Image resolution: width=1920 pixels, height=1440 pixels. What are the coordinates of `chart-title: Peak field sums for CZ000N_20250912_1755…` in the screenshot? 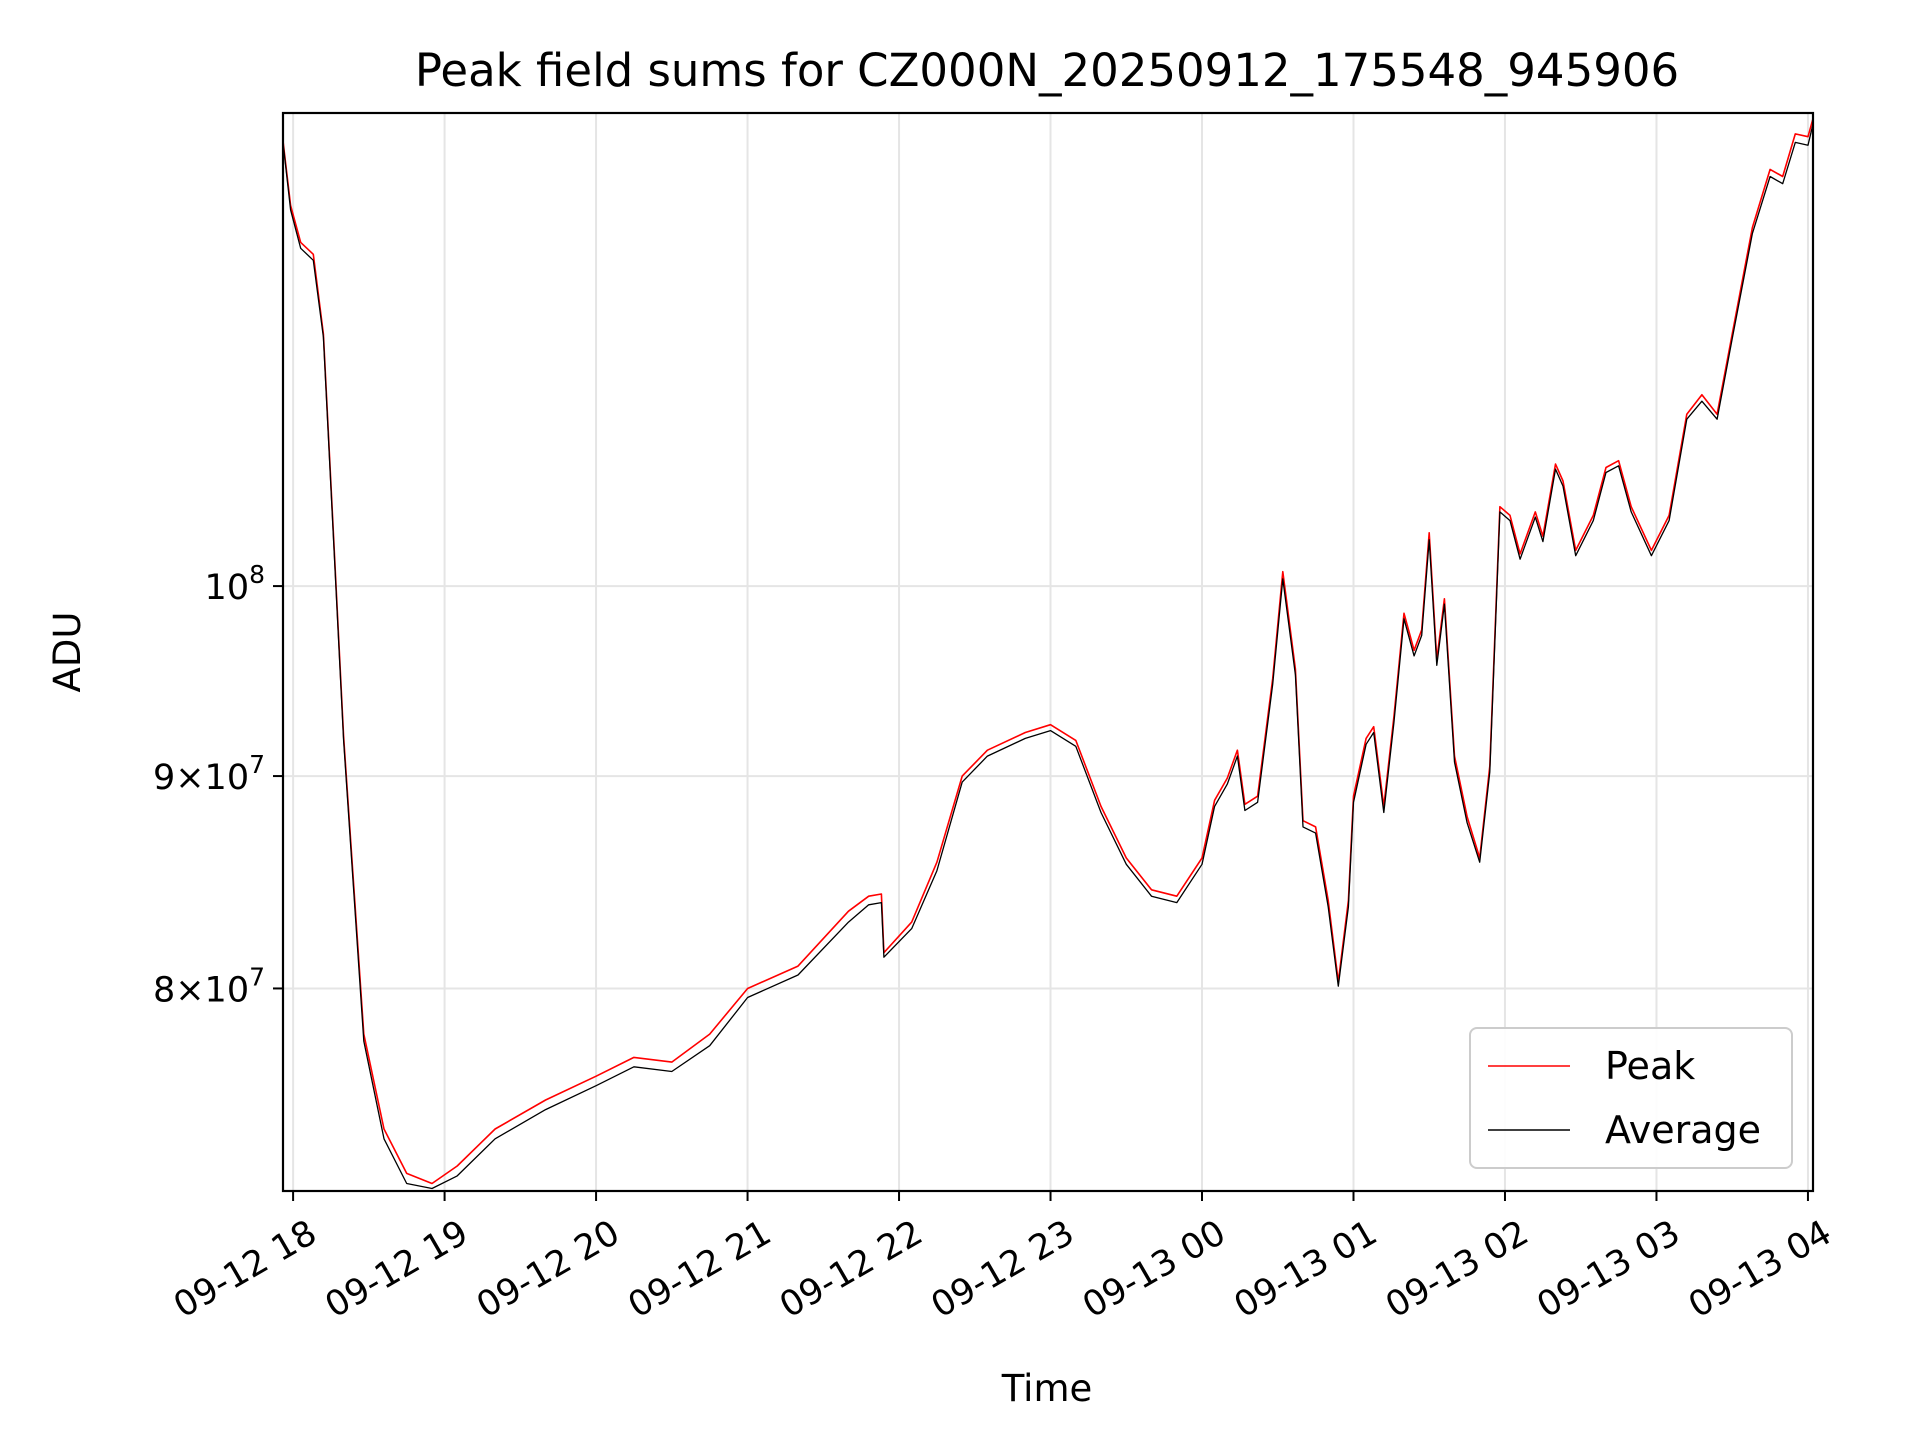 It's located at (1047, 70).